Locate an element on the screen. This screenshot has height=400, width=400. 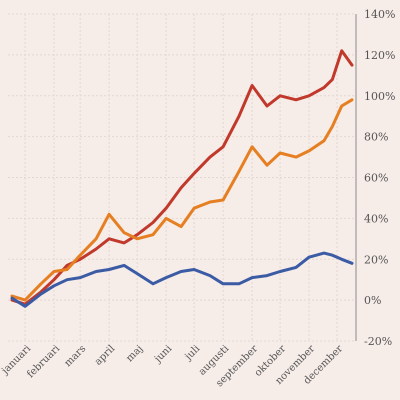
y-tick-label: 140% is located at coordinates (379, 14).